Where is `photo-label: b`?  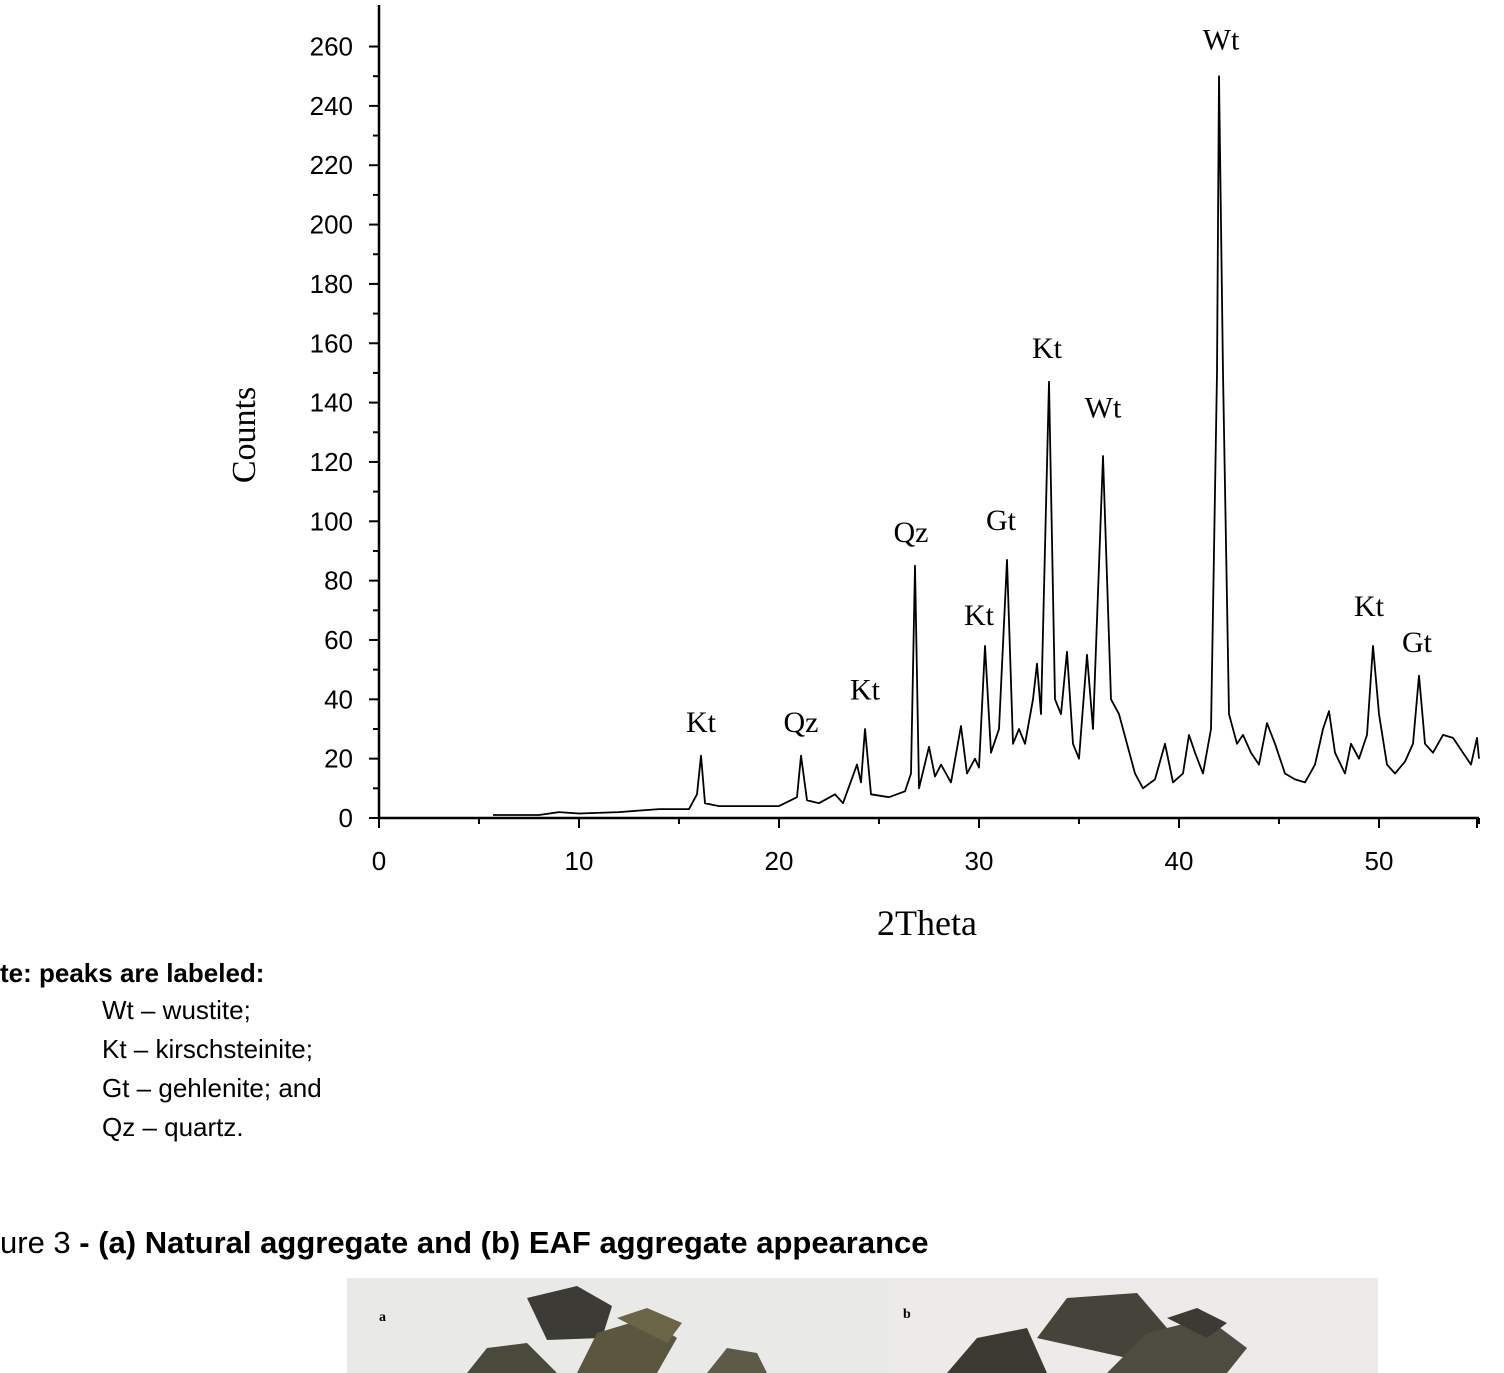 photo-label: b is located at coordinates (907, 1314).